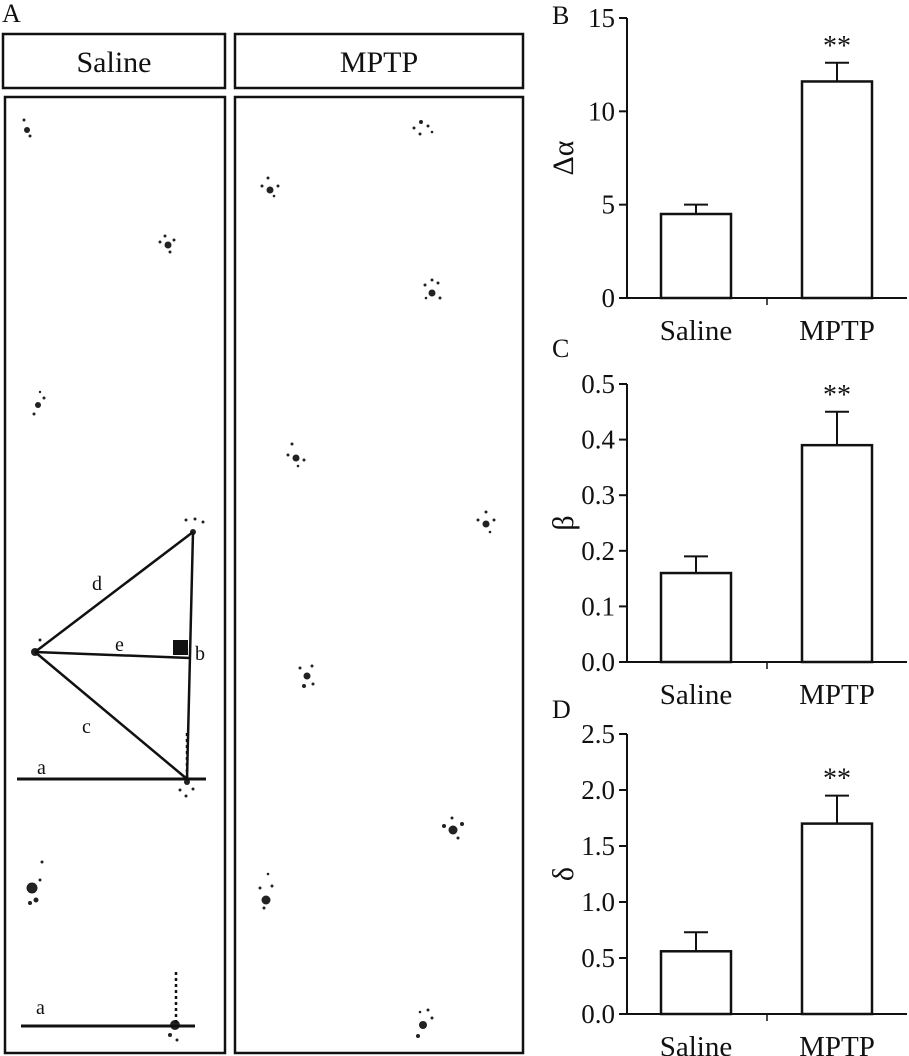 This screenshot has width=909, height=1056. Describe the element at coordinates (598, 734) in the screenshot. I see `y-tick-label: 2.5` at that location.